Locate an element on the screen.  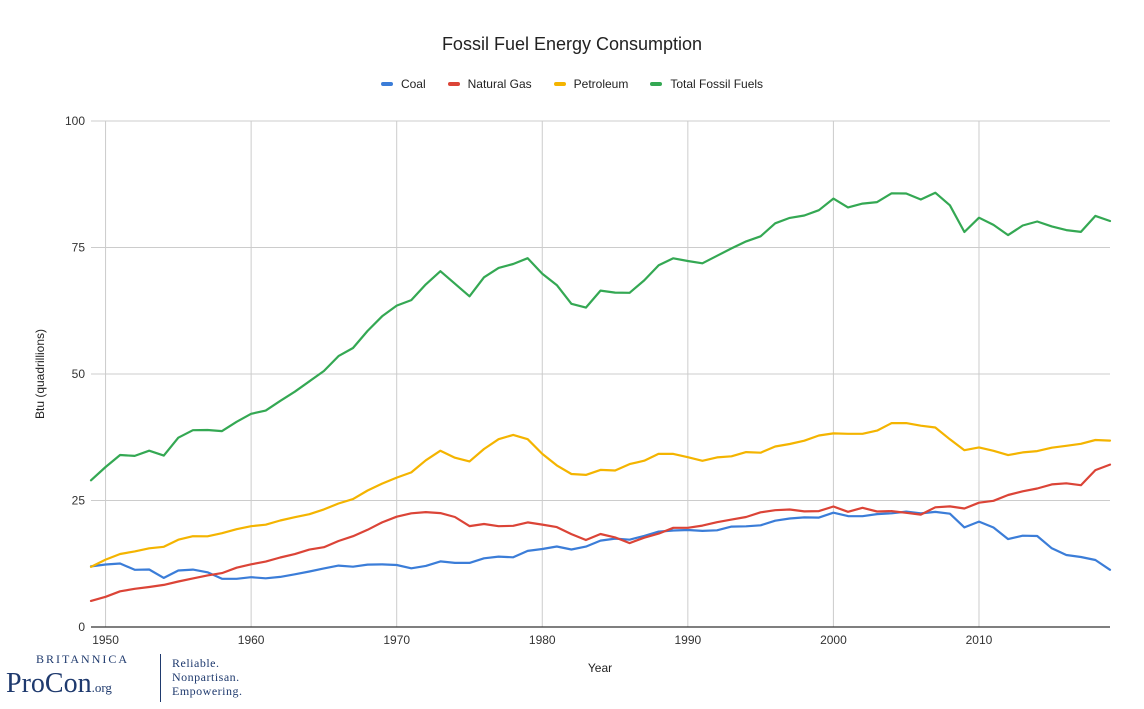
x-axis-ticks: 1950 1960 1970 1980 1990 2000 2010 is located at coordinates (542, 640).